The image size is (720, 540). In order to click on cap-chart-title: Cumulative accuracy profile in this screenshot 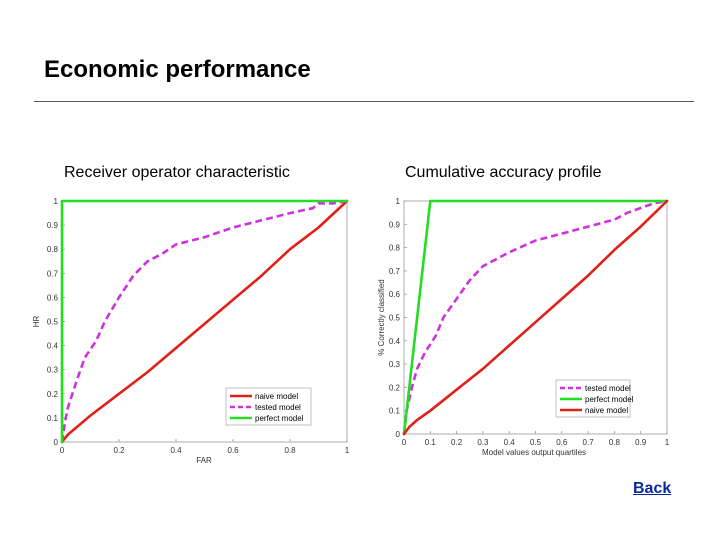, I will do `click(503, 172)`.